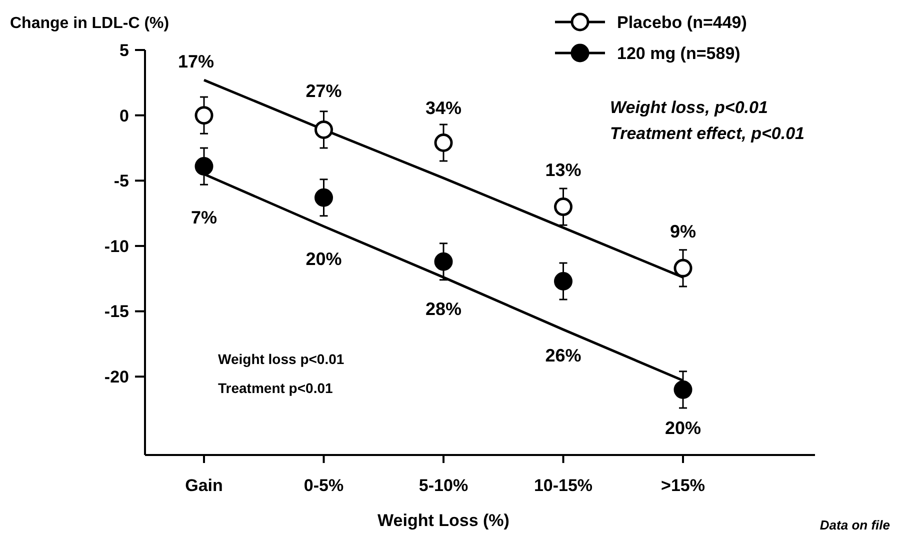  I want to click on annotation: 13%, so click(563, 170).